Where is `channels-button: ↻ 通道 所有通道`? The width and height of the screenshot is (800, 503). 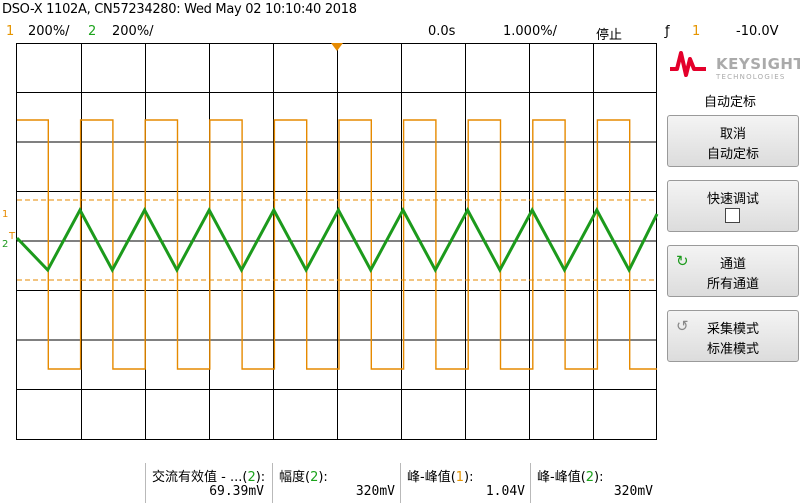
channels-button: ↻ 通道 所有通道 is located at coordinates (733, 271).